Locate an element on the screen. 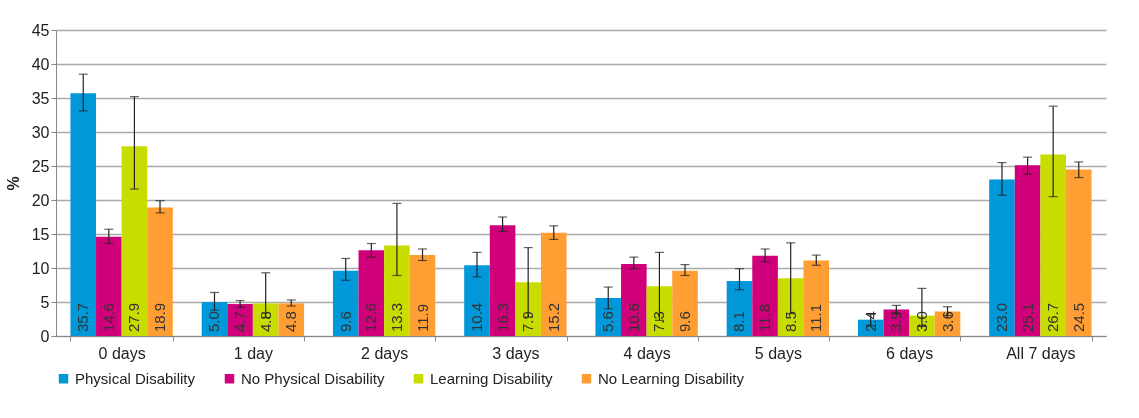  y-tick-label: 35 is located at coordinates (40, 98).